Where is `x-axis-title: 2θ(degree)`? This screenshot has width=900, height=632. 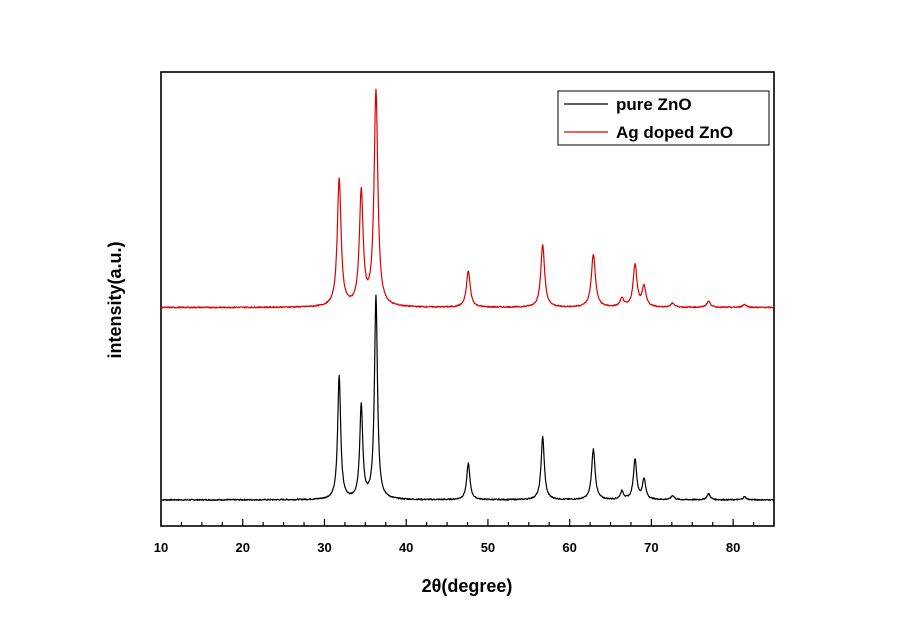
x-axis-title: 2θ(degree) is located at coordinates (467, 586).